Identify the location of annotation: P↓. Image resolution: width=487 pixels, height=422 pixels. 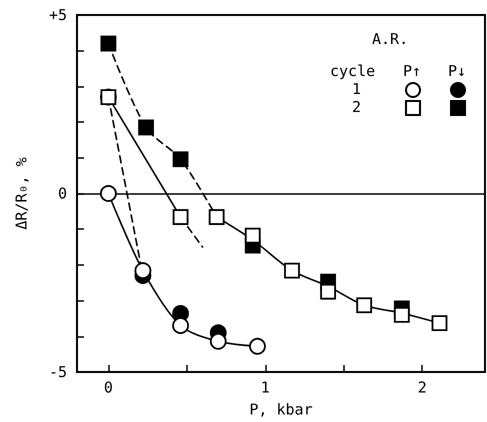
(457, 71).